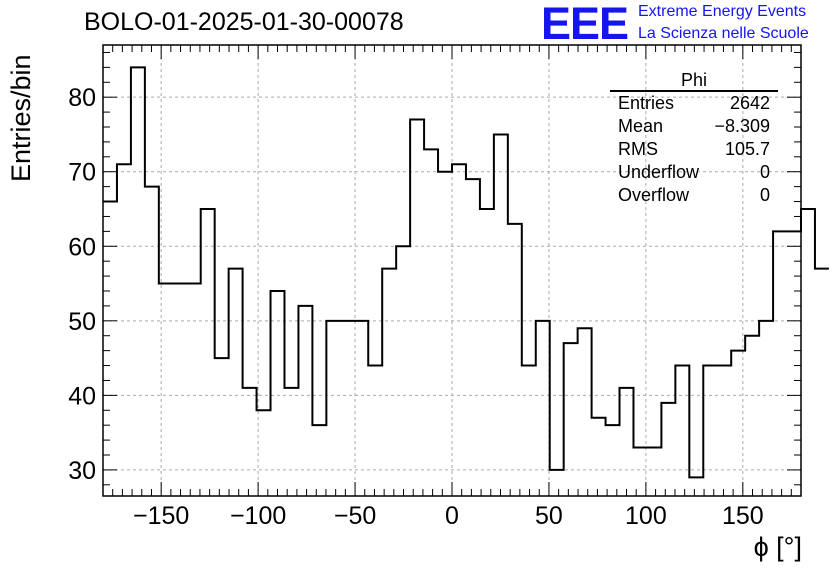 The image size is (836, 572). What do you see at coordinates (82, 247) in the screenshot?
I see `y-tick-label: 60` at bounding box center [82, 247].